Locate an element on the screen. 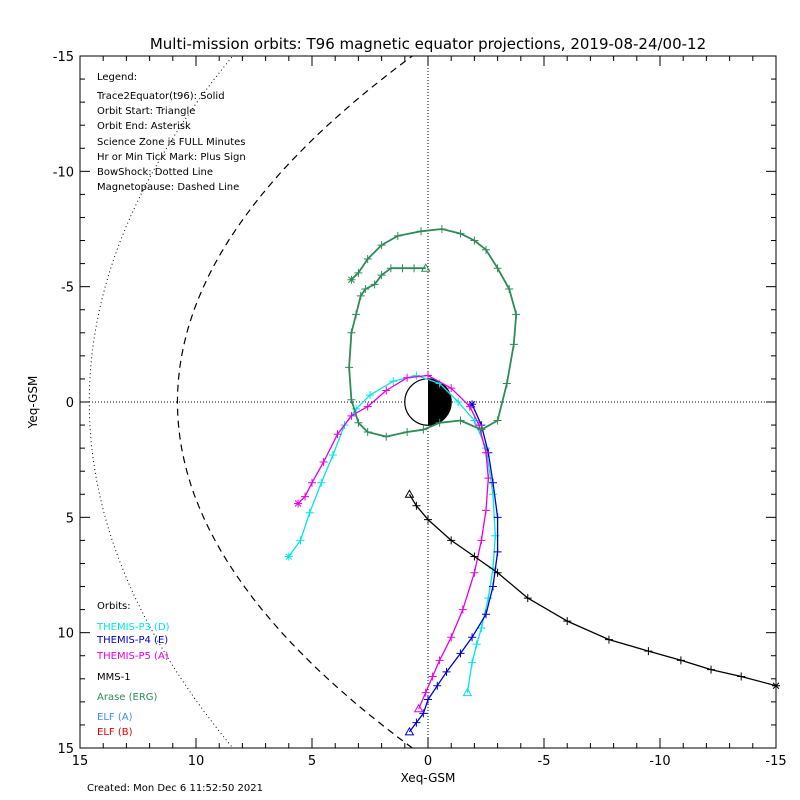 This screenshot has width=800, height=800. legend-heading: Legend: is located at coordinates (117, 77).